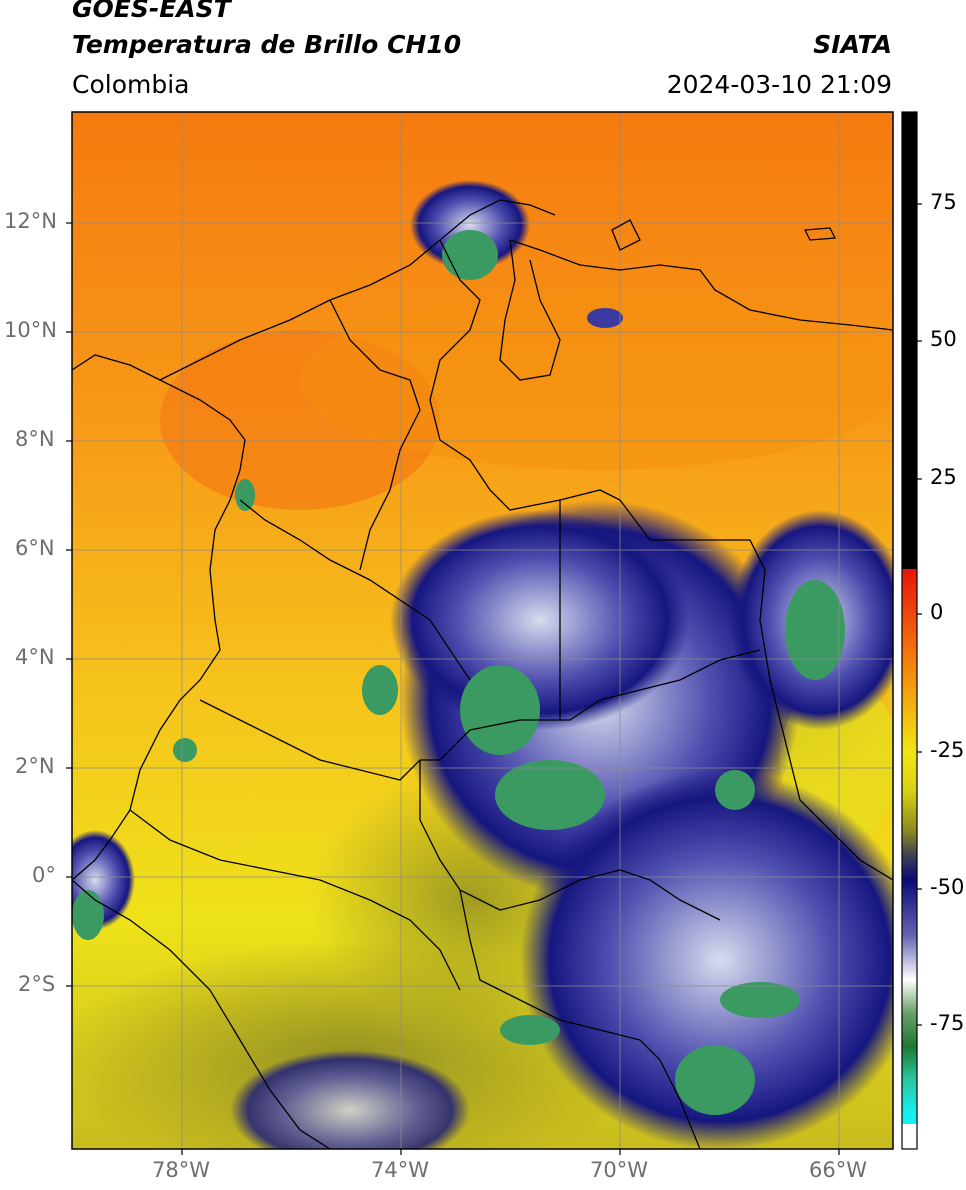 This screenshot has height=1190, width=966. What do you see at coordinates (30, 330) in the screenshot?
I see `lat-tick-10n: 10°N` at bounding box center [30, 330].